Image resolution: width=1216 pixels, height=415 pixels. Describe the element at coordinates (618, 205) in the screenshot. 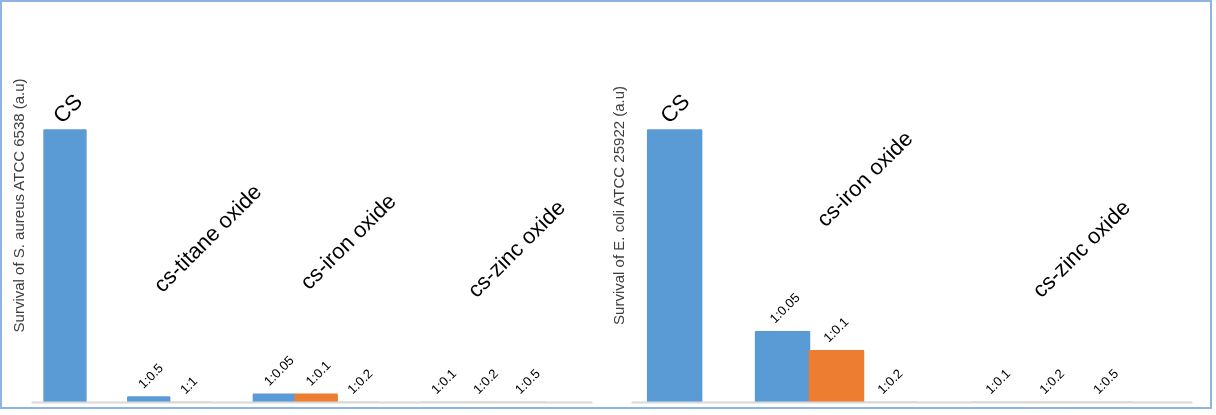

I see `y-axis-title: Survival of E. coli ATCC 25922 (a.u)` at that location.